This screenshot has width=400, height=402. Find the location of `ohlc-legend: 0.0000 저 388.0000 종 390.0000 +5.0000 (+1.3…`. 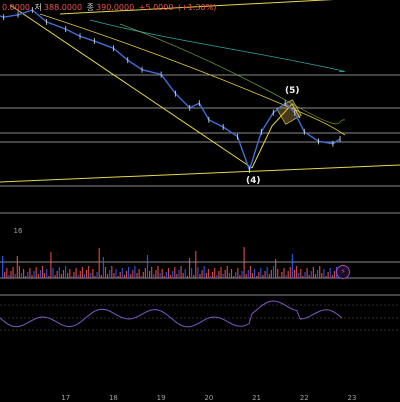

ohlc-legend: 0.0000 저 388.0000 종 390.0000 +5.0000 (+1.3… is located at coordinates (110, 7).